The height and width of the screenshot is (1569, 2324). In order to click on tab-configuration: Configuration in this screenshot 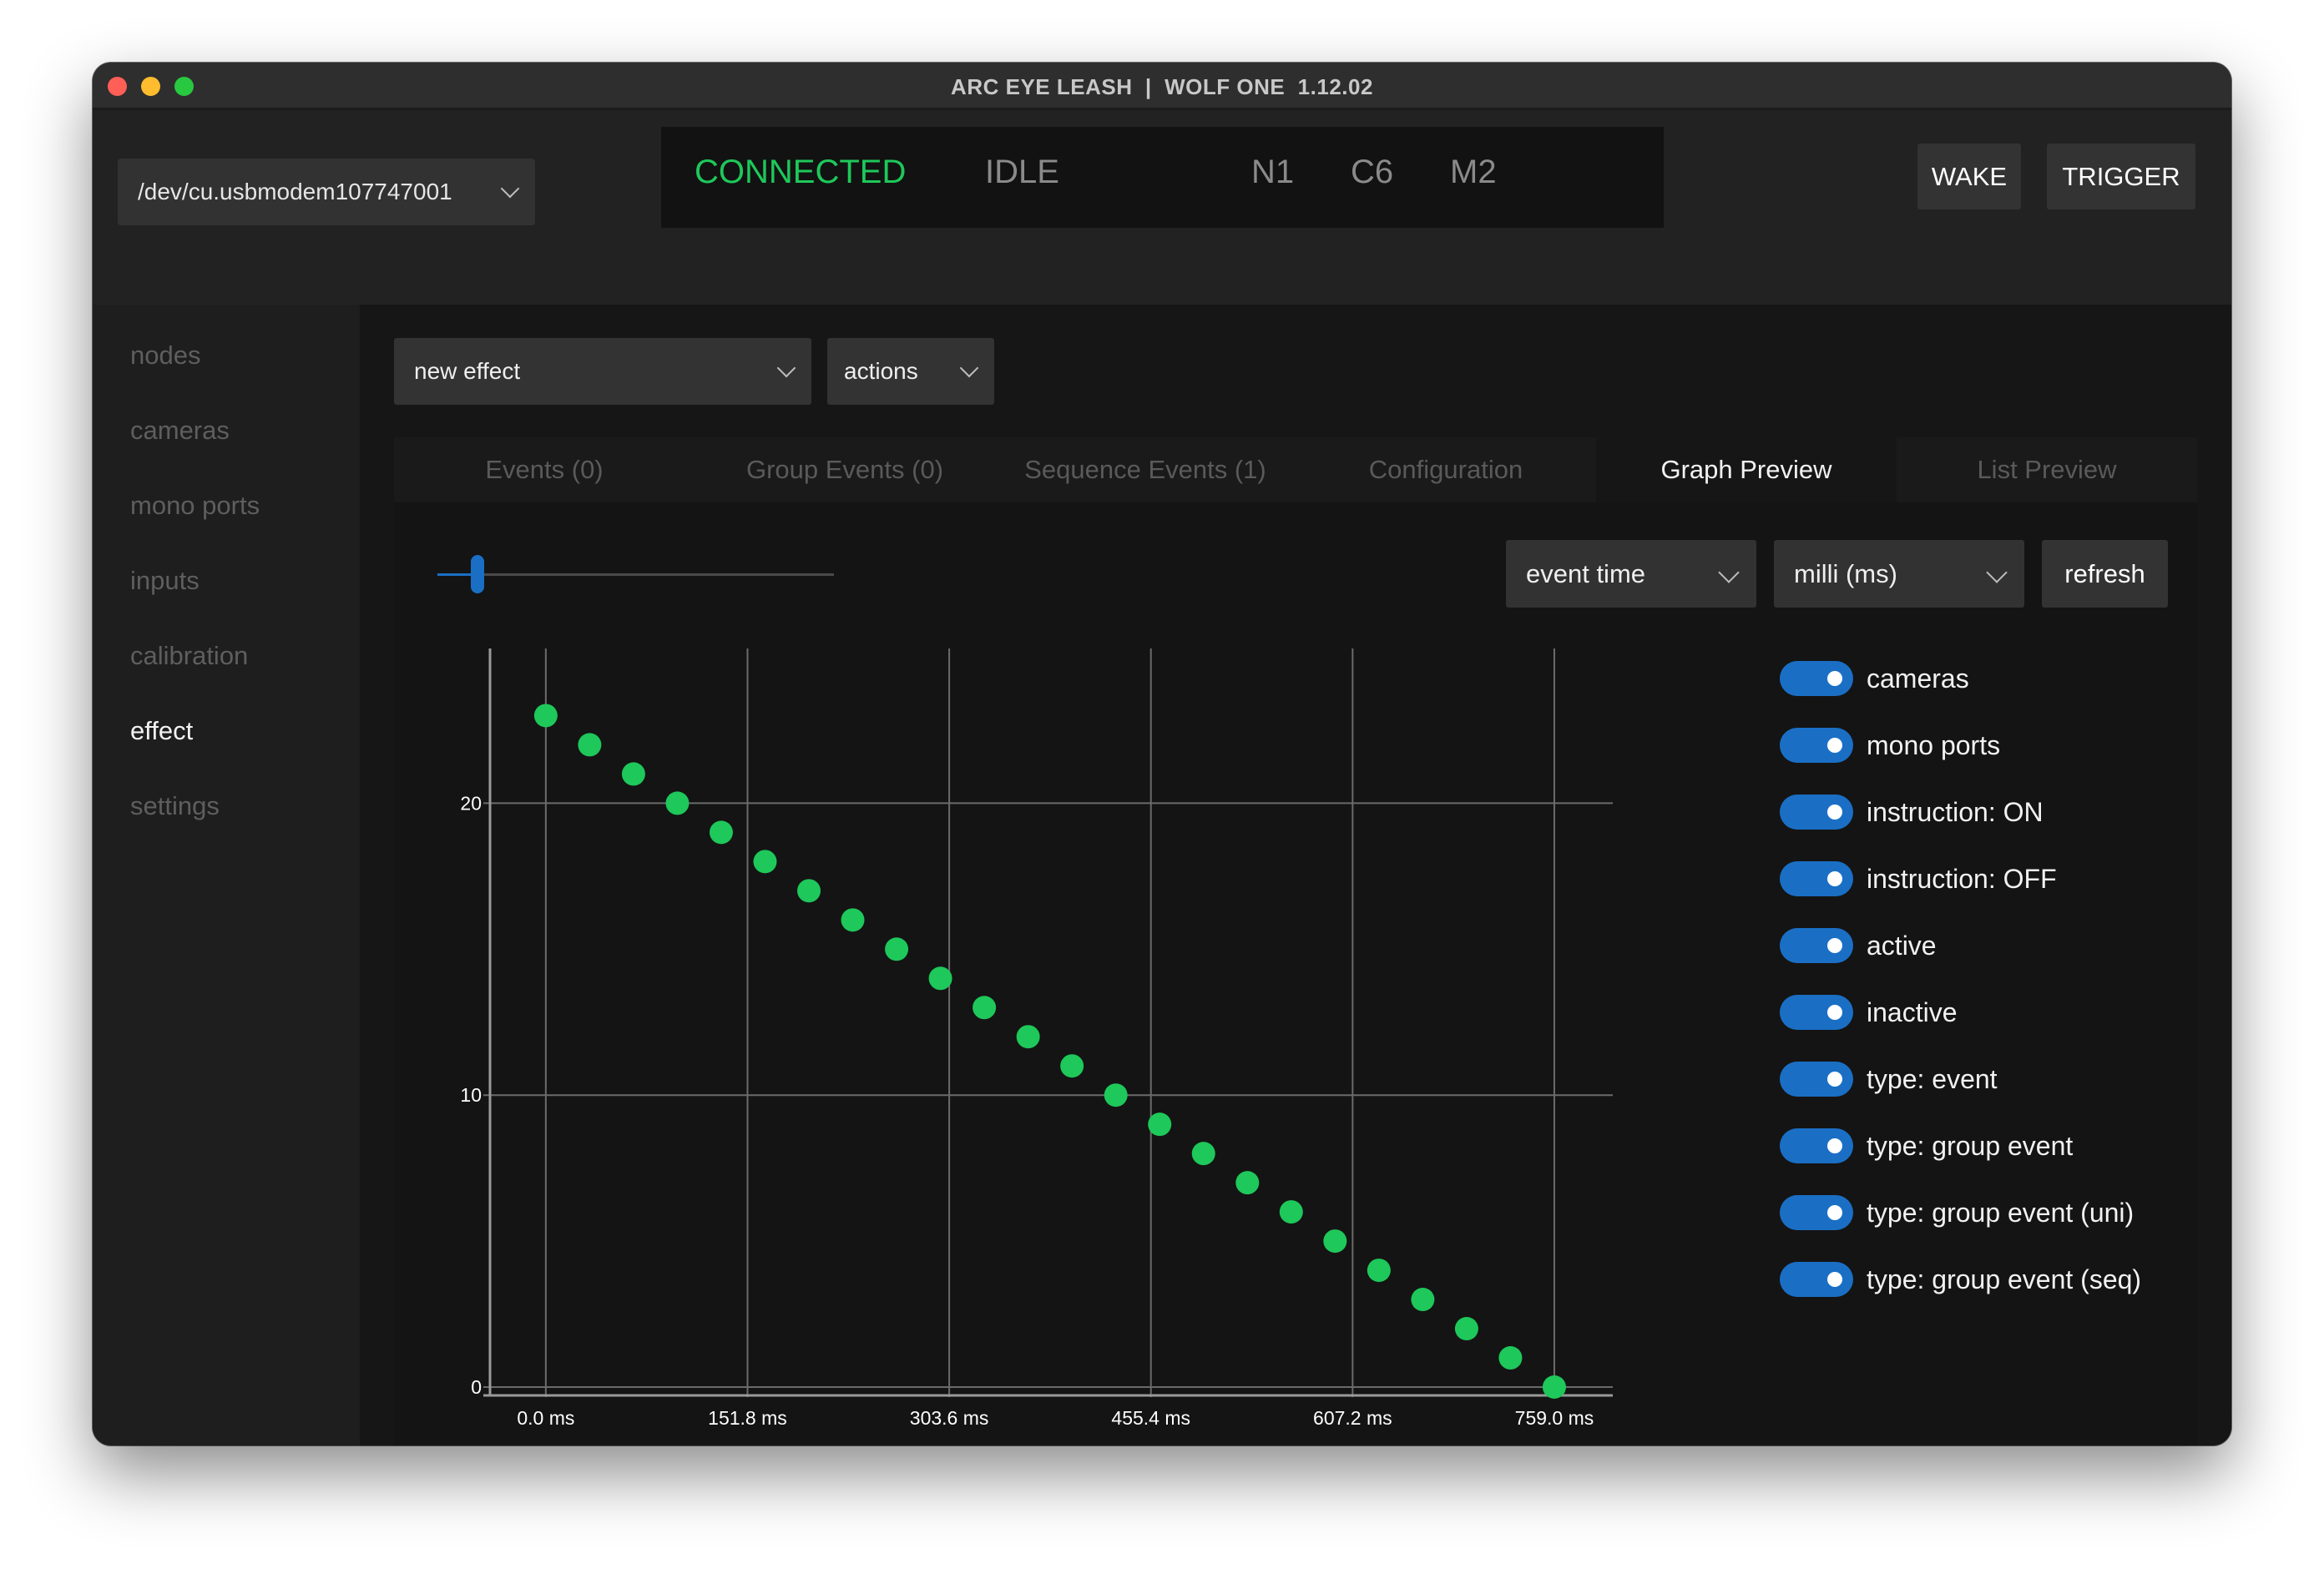, I will do `click(1445, 469)`.